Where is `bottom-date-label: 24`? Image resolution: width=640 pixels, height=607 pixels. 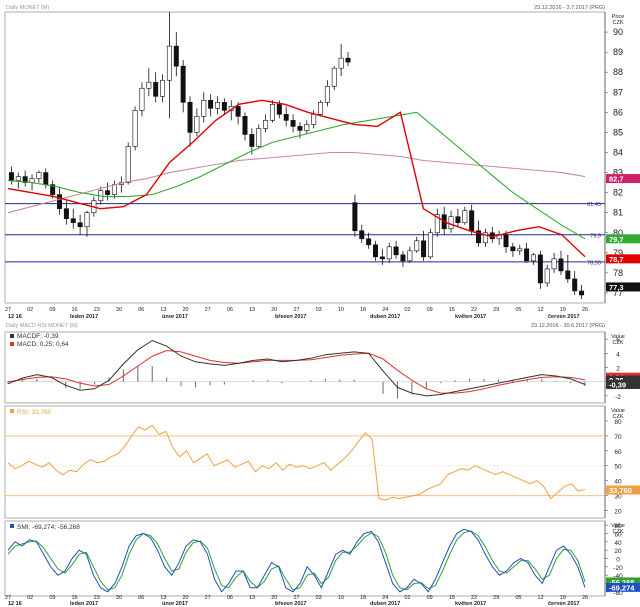
bottom-date-label: 24 is located at coordinates (385, 598).